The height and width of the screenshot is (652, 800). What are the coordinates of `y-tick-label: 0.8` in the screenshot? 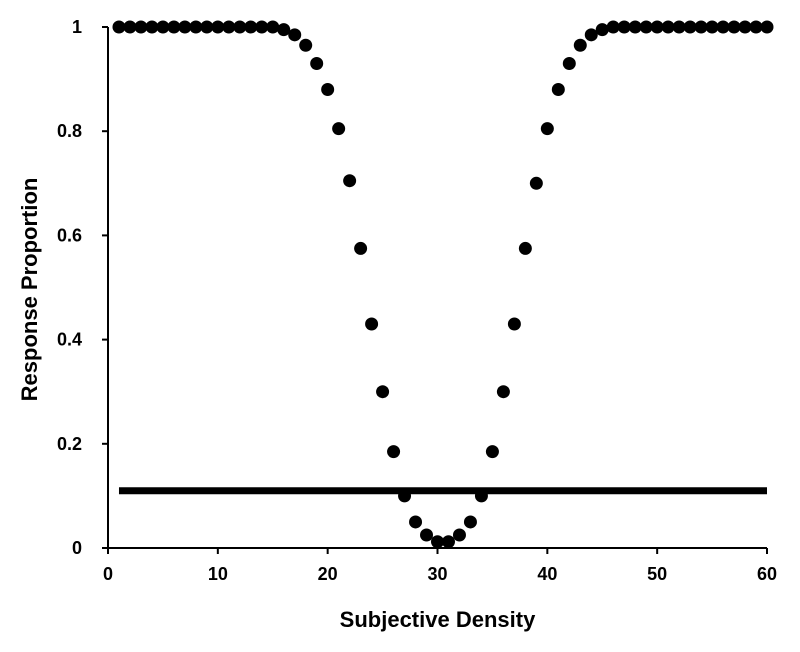 It's located at (69, 131).